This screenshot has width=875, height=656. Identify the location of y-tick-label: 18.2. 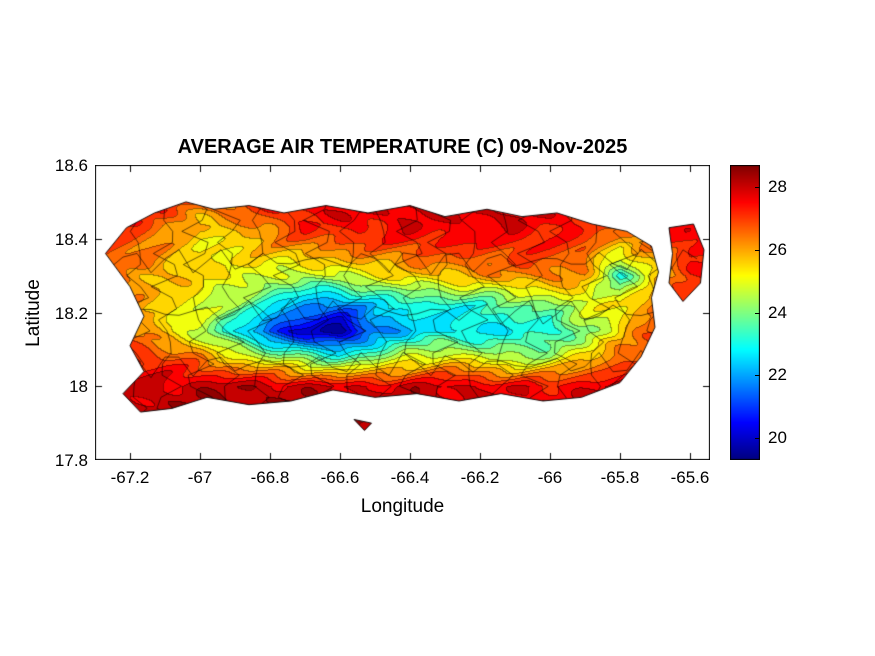
(71, 313).